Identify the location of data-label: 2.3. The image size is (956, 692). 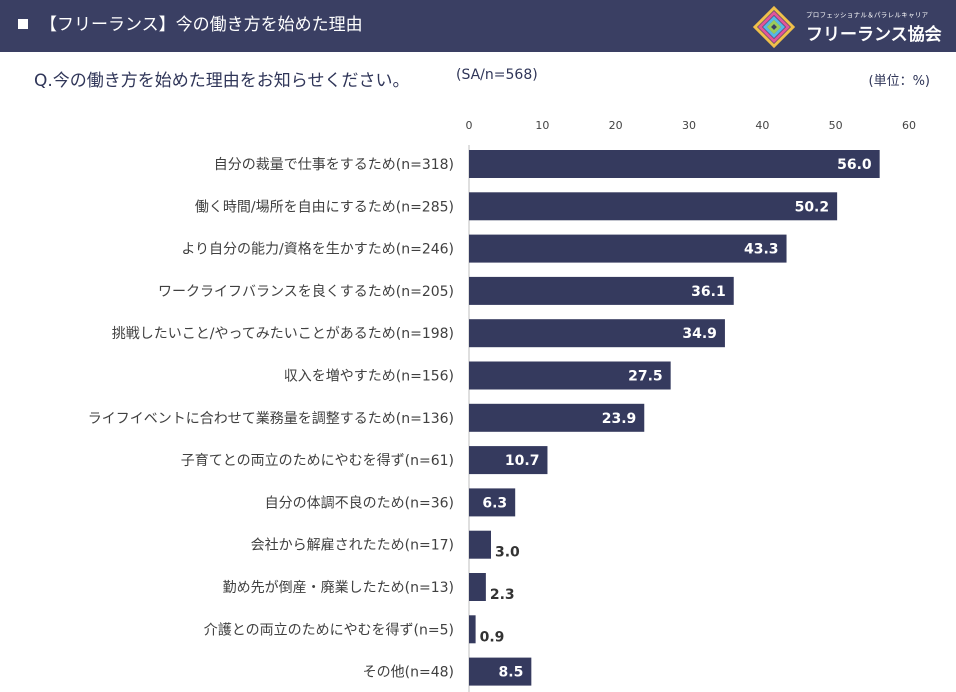
(502, 595).